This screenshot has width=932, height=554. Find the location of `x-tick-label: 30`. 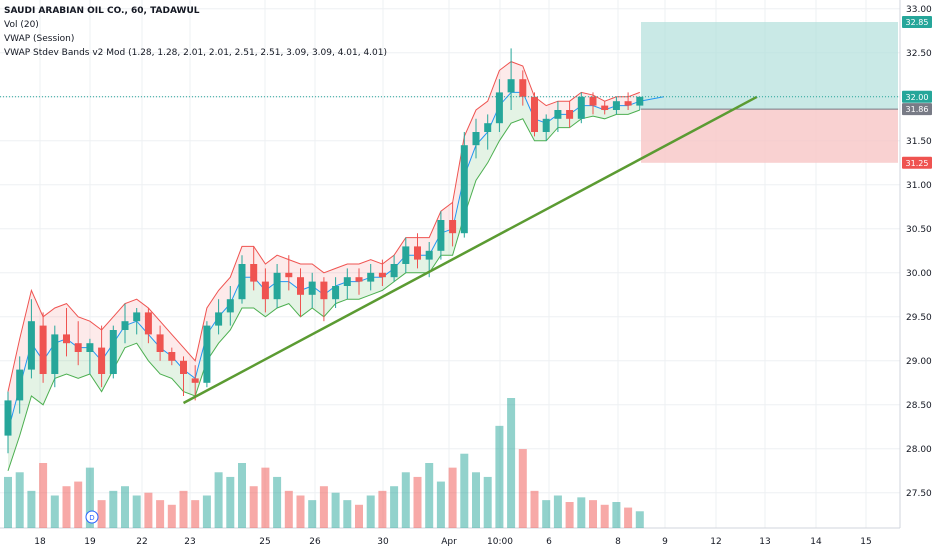

x-tick-label: 30 is located at coordinates (383, 542).